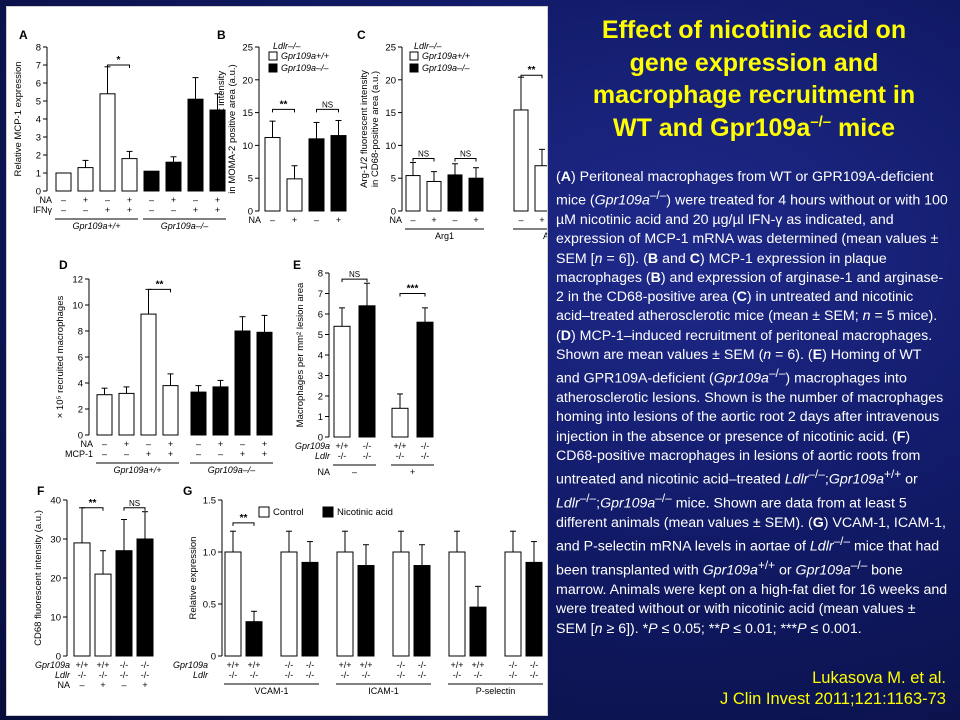  What do you see at coordinates (361, 35) in the screenshot?
I see `panel-letter-c: C` at bounding box center [361, 35].